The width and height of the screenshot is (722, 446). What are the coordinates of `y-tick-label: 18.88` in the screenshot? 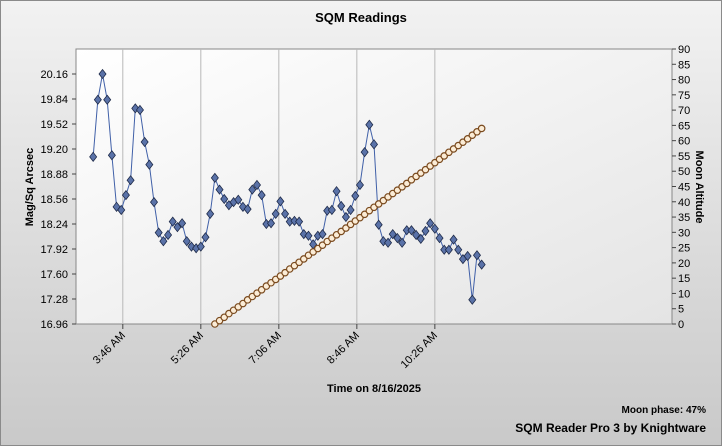 It's located at (54, 175).